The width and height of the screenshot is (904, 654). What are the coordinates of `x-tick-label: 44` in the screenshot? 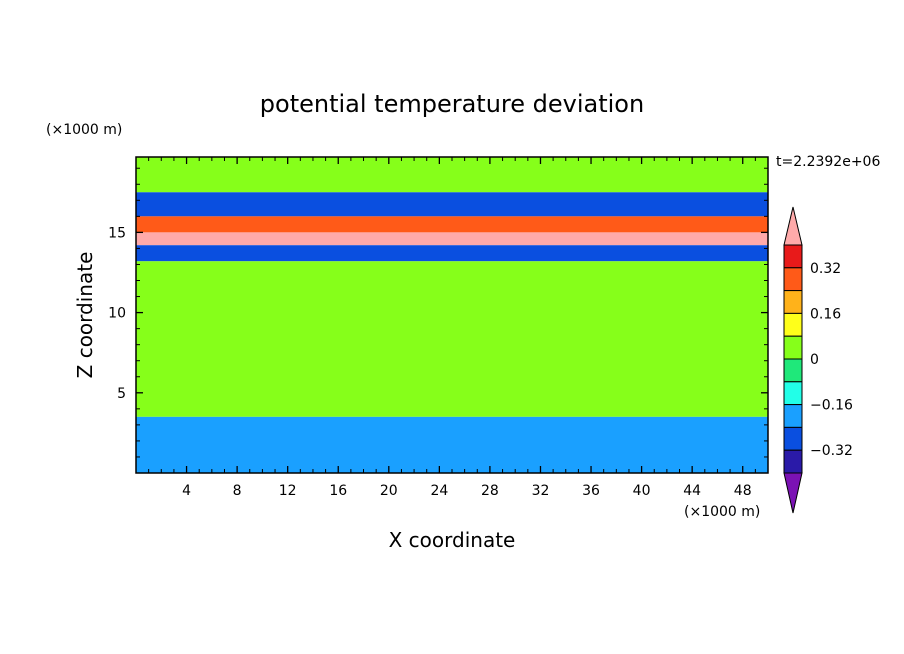 It's located at (692, 491).